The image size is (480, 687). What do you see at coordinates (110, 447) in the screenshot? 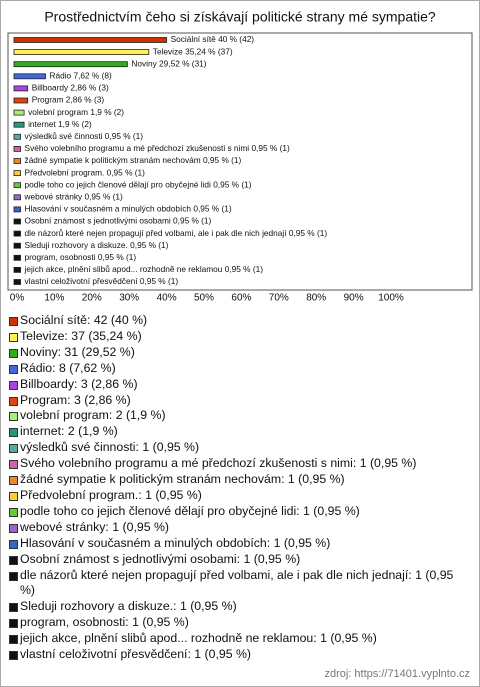
I see `legend-label: výsledků své činnosti: 1 (0,95 %)` at bounding box center [110, 447].